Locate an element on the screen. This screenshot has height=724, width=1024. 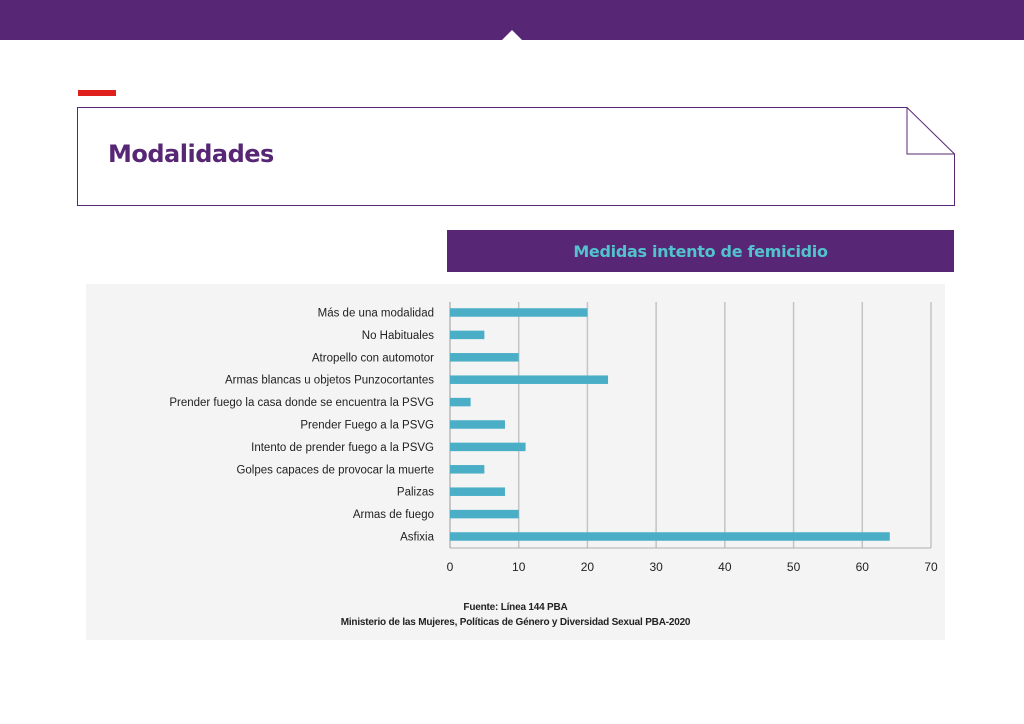
x-tick-label: 20 is located at coordinates (588, 567).